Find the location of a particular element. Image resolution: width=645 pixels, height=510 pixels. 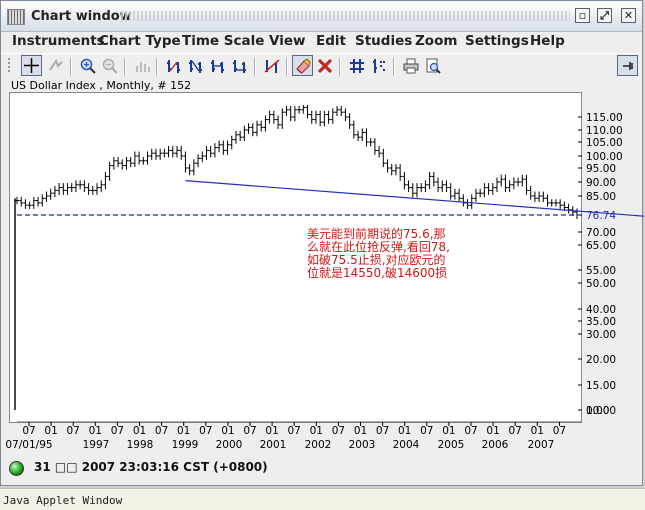

y-tick-label: 65.00 is located at coordinates (601, 246).